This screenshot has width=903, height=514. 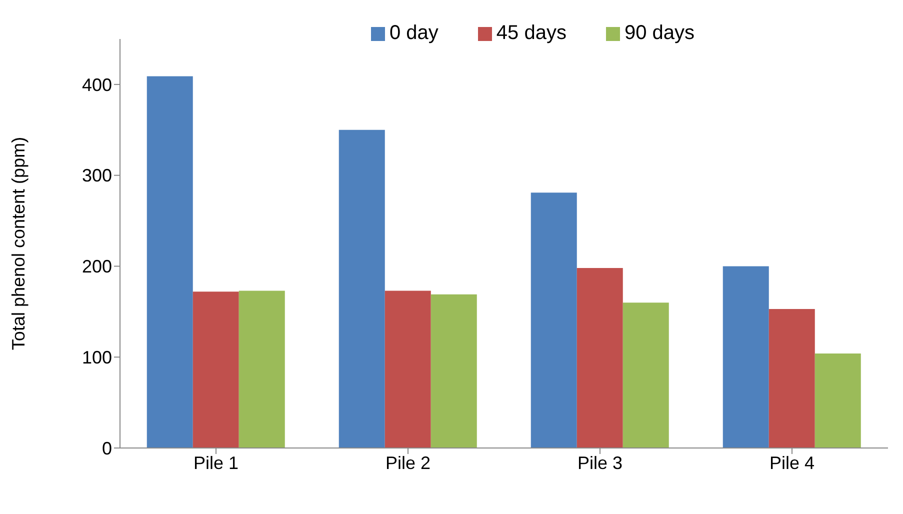 What do you see at coordinates (97, 84) in the screenshot?
I see `y-tick-label: 400` at bounding box center [97, 84].